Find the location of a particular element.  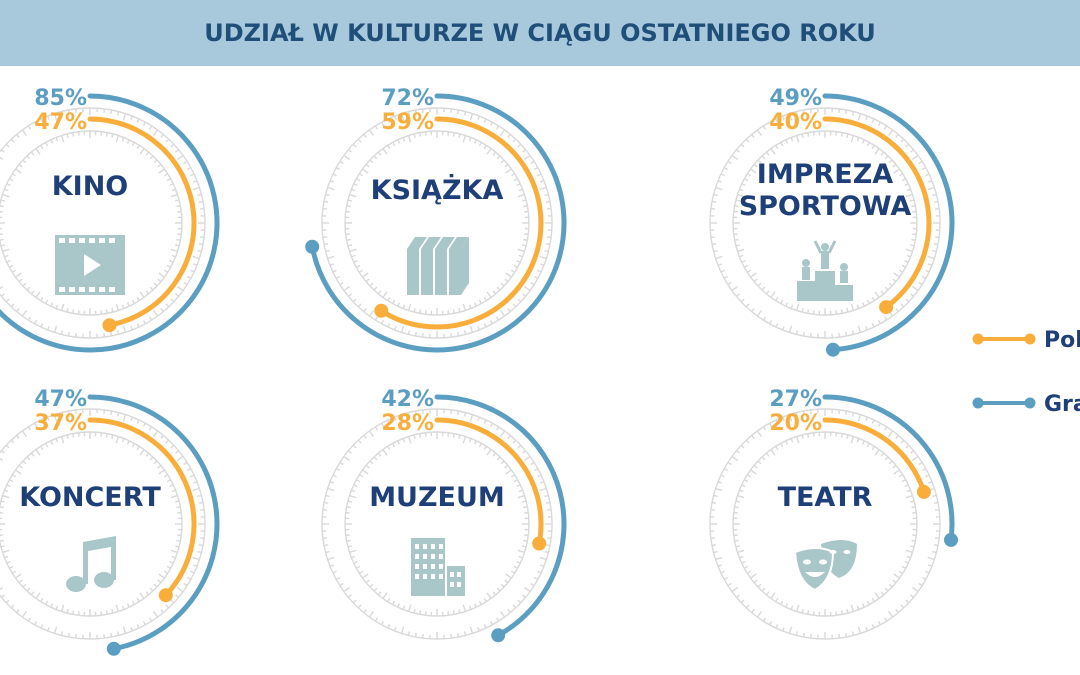

category-label-kino: KINO is located at coordinates (90, 186).